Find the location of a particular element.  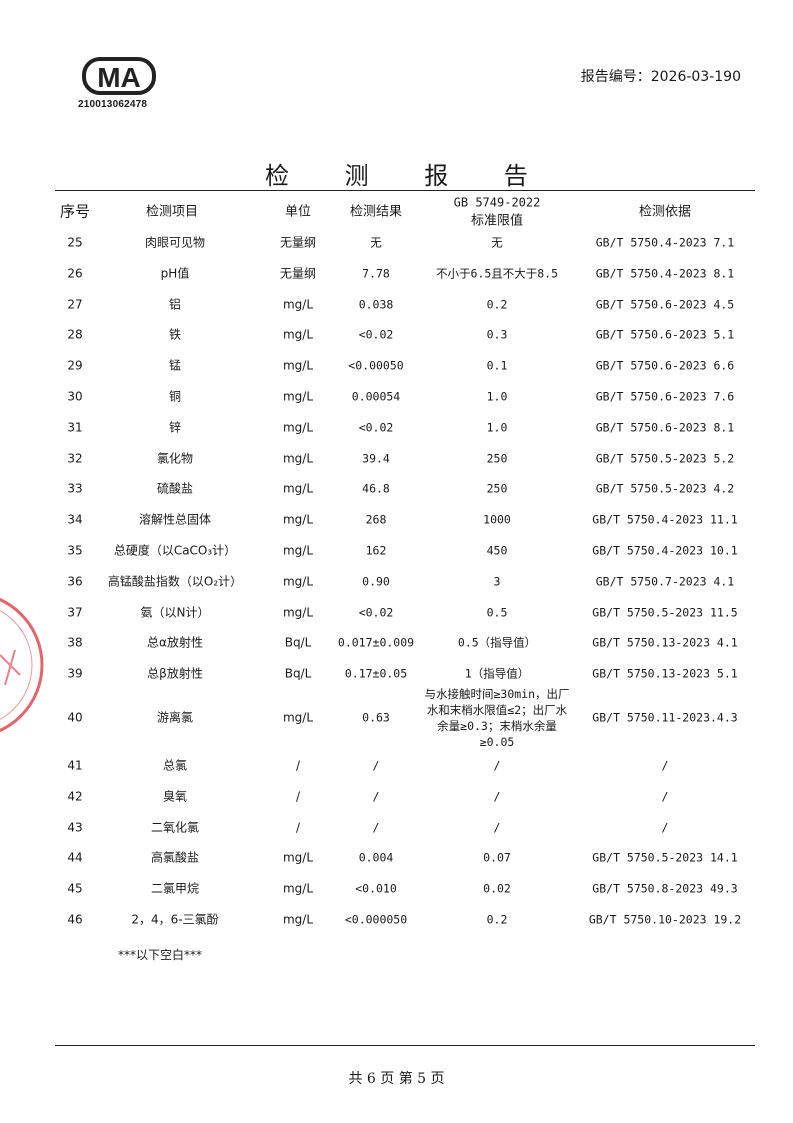

row-method: GB/T 5750.6-2023 4.5 is located at coordinates (665, 304).